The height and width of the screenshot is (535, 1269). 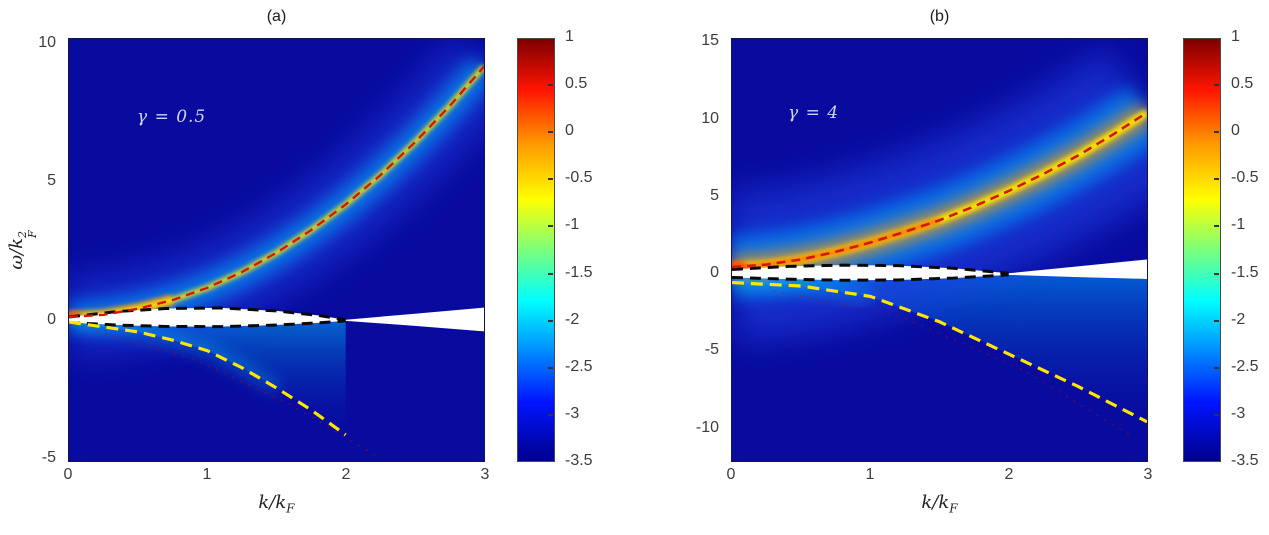 I want to click on panel-b-title: (b), so click(x=939, y=16).